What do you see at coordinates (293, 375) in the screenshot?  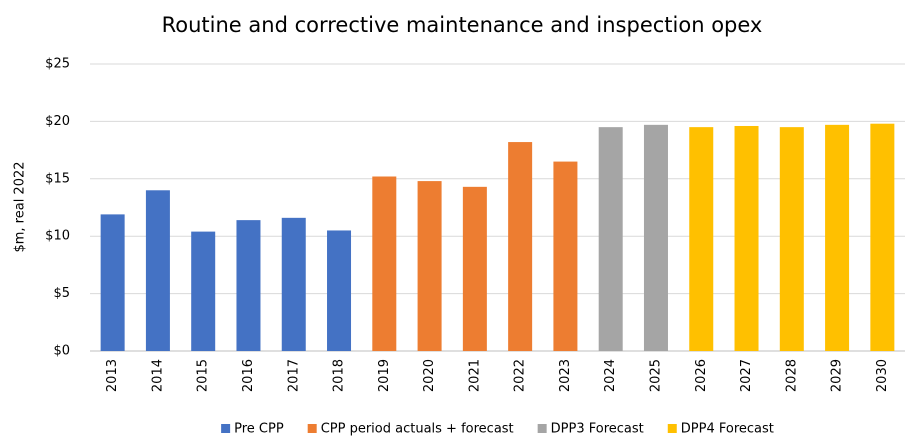 I see `x-tick-label: 2017` at bounding box center [293, 375].